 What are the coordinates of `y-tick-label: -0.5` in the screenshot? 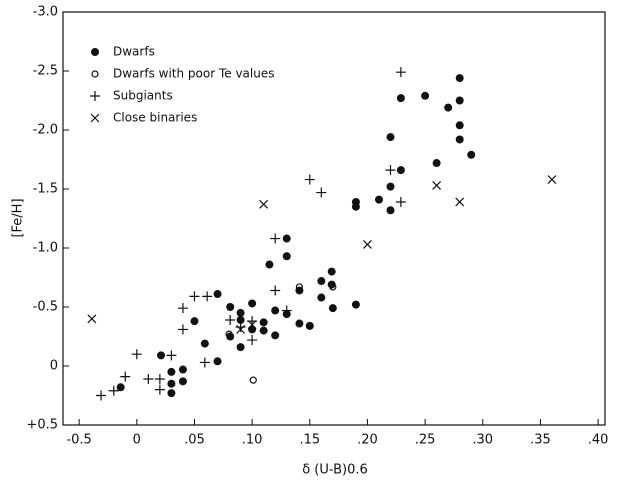 It's located at (45, 307).